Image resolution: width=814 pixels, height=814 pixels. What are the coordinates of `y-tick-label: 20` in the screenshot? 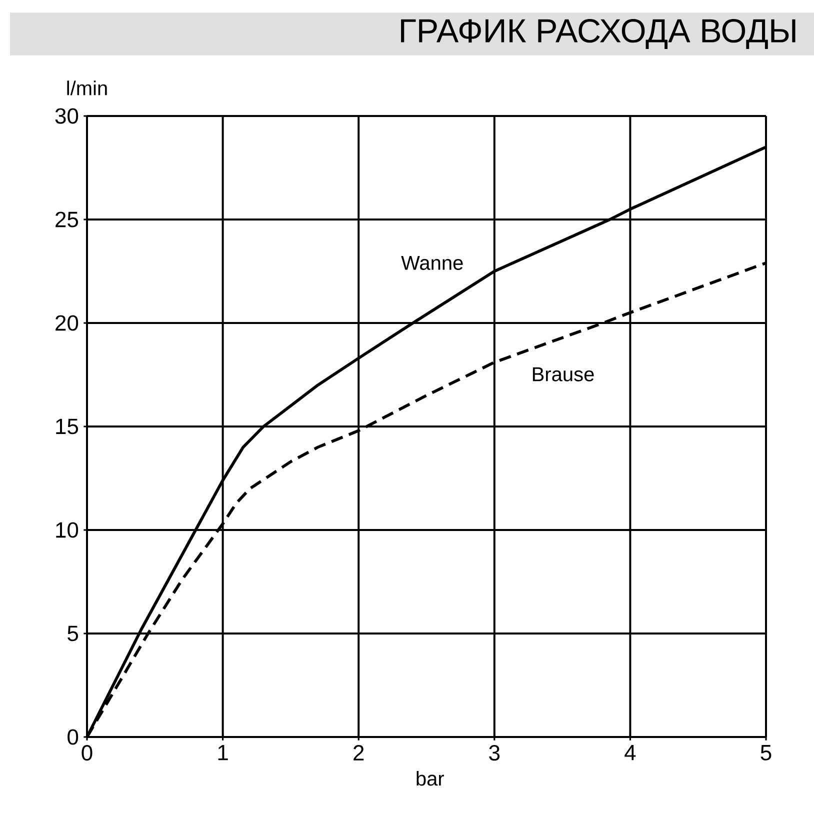 It's located at (67, 323).